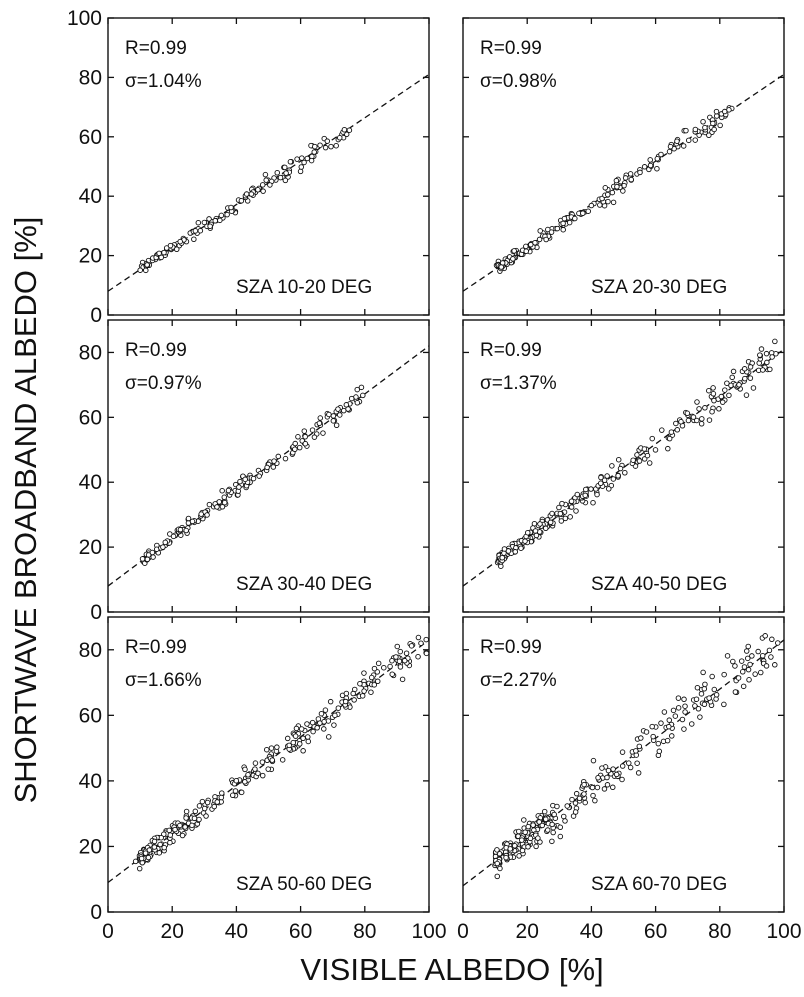 The image size is (804, 997). What do you see at coordinates (304, 584) in the screenshot?
I see `sza-range-label: SZA 30-40 DEG` at bounding box center [304, 584].